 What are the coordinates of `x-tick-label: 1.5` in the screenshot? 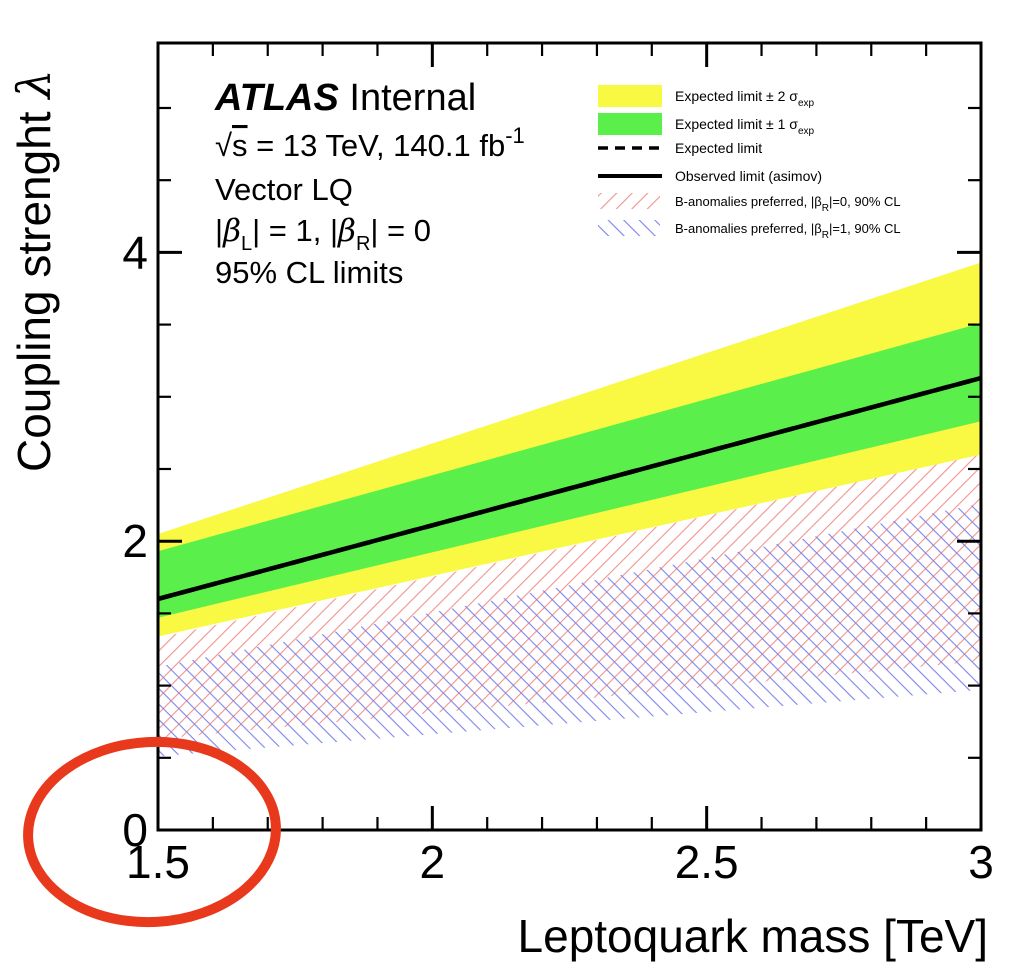 It's located at (158, 862).